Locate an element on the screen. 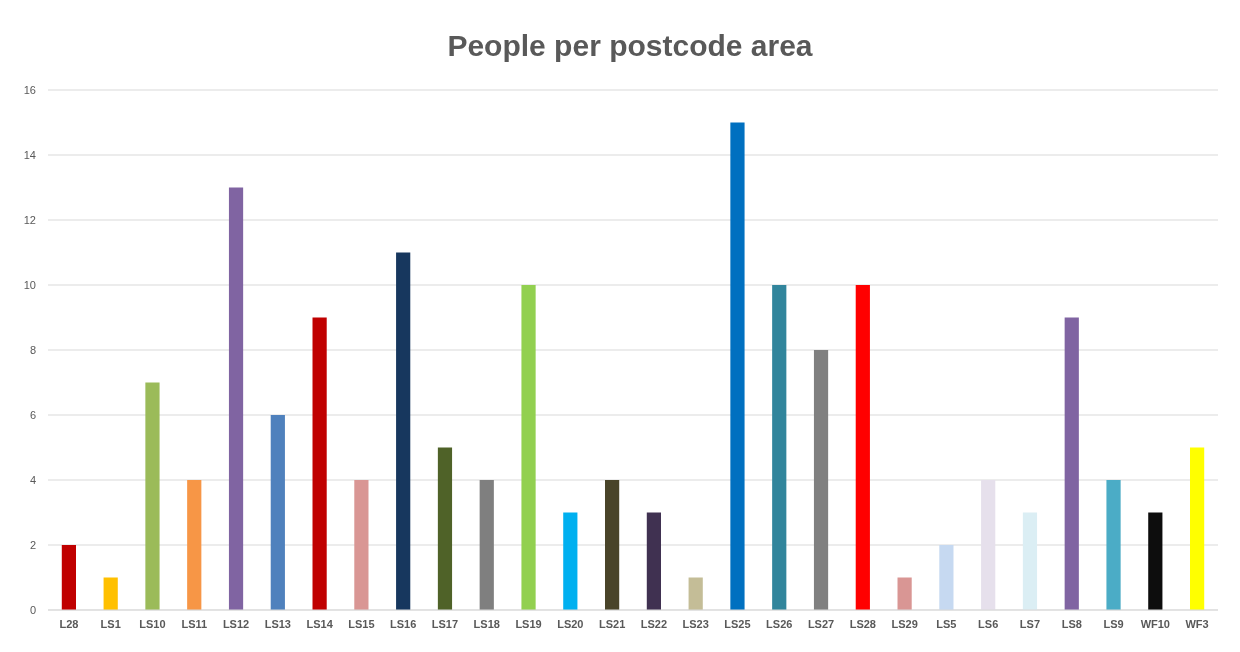 This screenshot has height=652, width=1240. y-tick-label: 14 is located at coordinates (29, 154).